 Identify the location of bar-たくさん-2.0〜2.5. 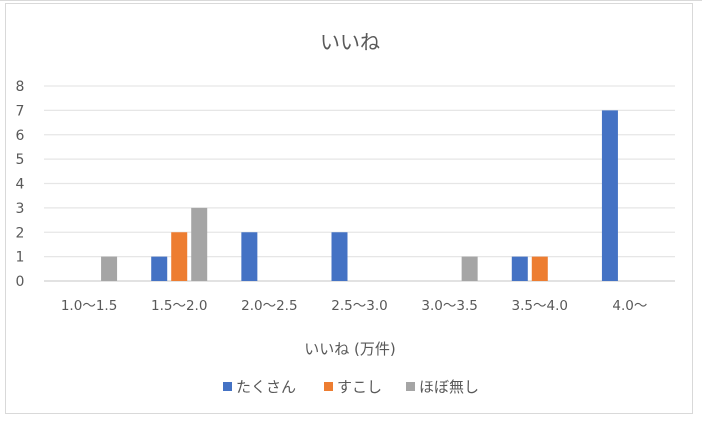
(249, 256).